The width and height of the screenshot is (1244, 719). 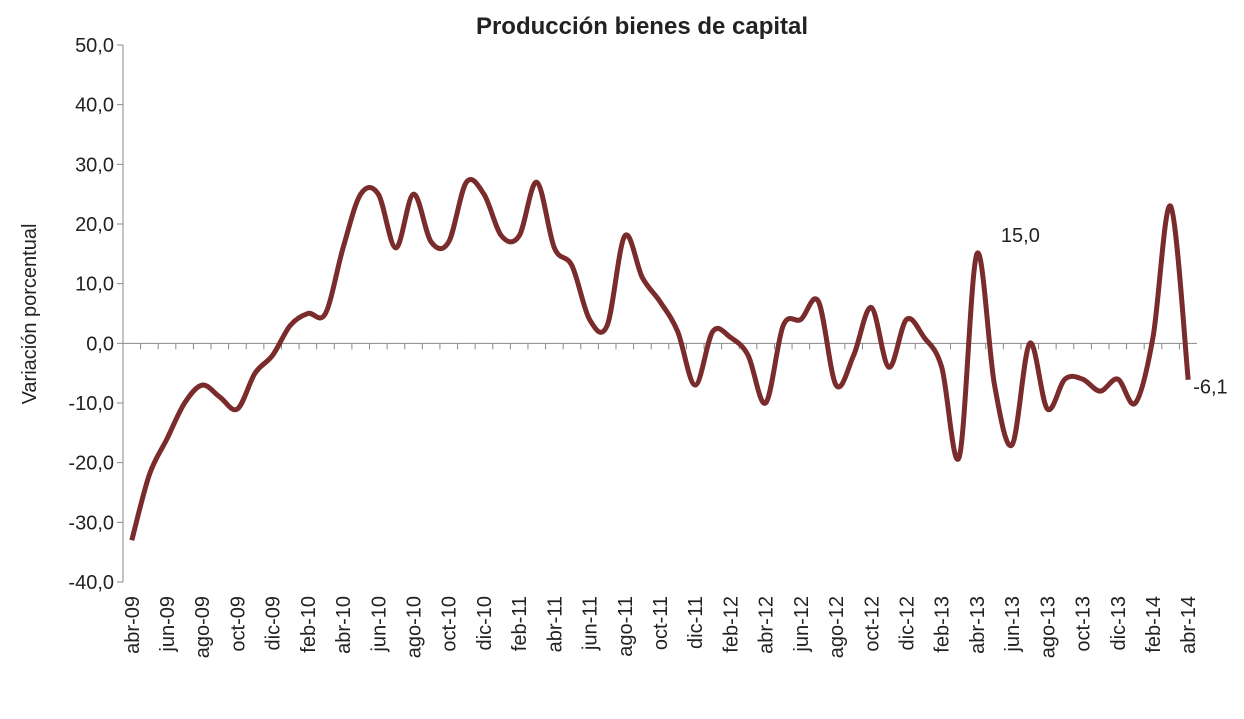 What do you see at coordinates (91, 404) in the screenshot?
I see `y-tick-label: -10,0` at bounding box center [91, 404].